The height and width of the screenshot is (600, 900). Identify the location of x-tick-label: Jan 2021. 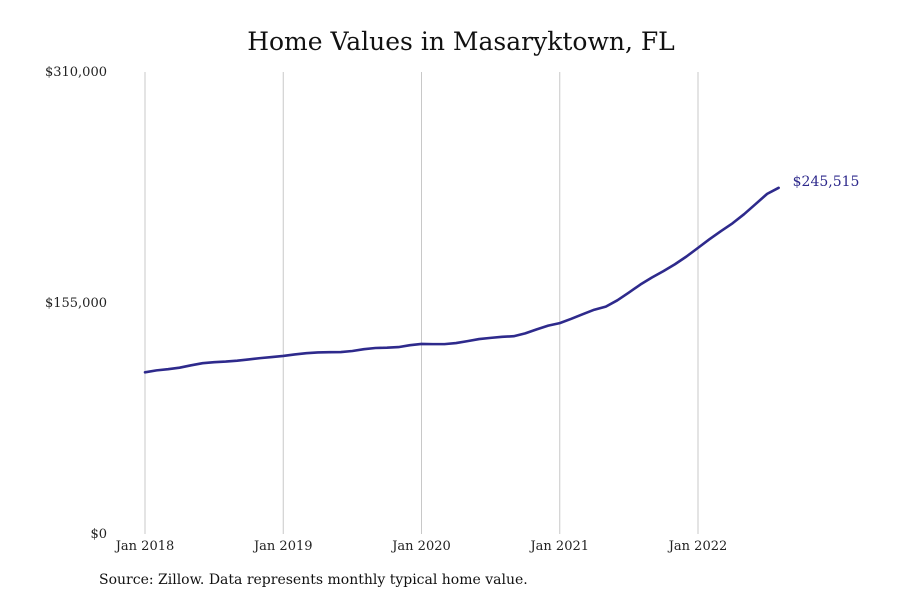
(558, 546).